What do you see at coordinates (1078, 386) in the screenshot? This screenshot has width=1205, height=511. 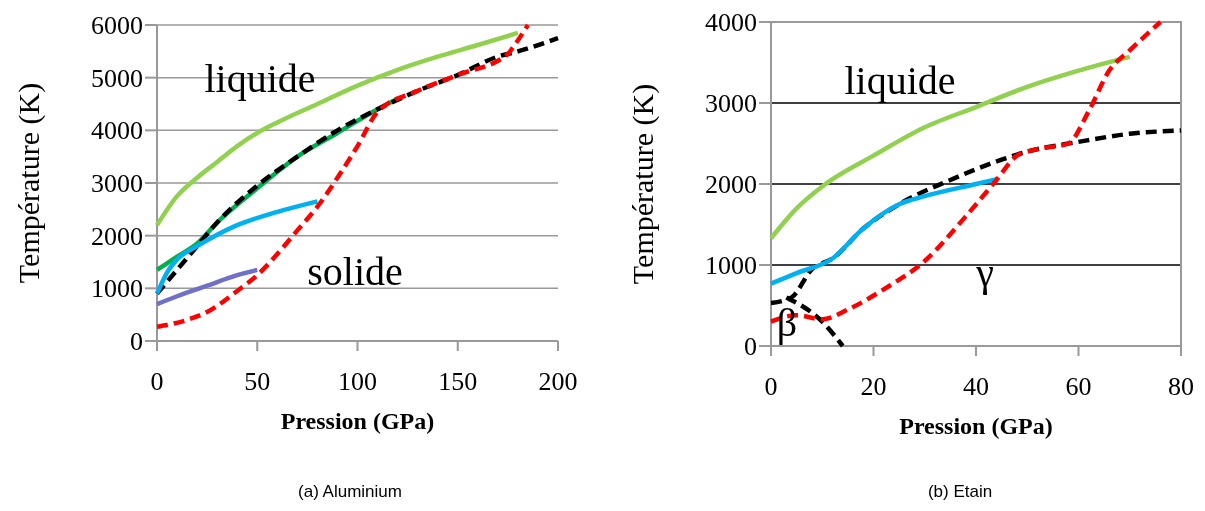 I see `x-tick-label: 60` at bounding box center [1078, 386].